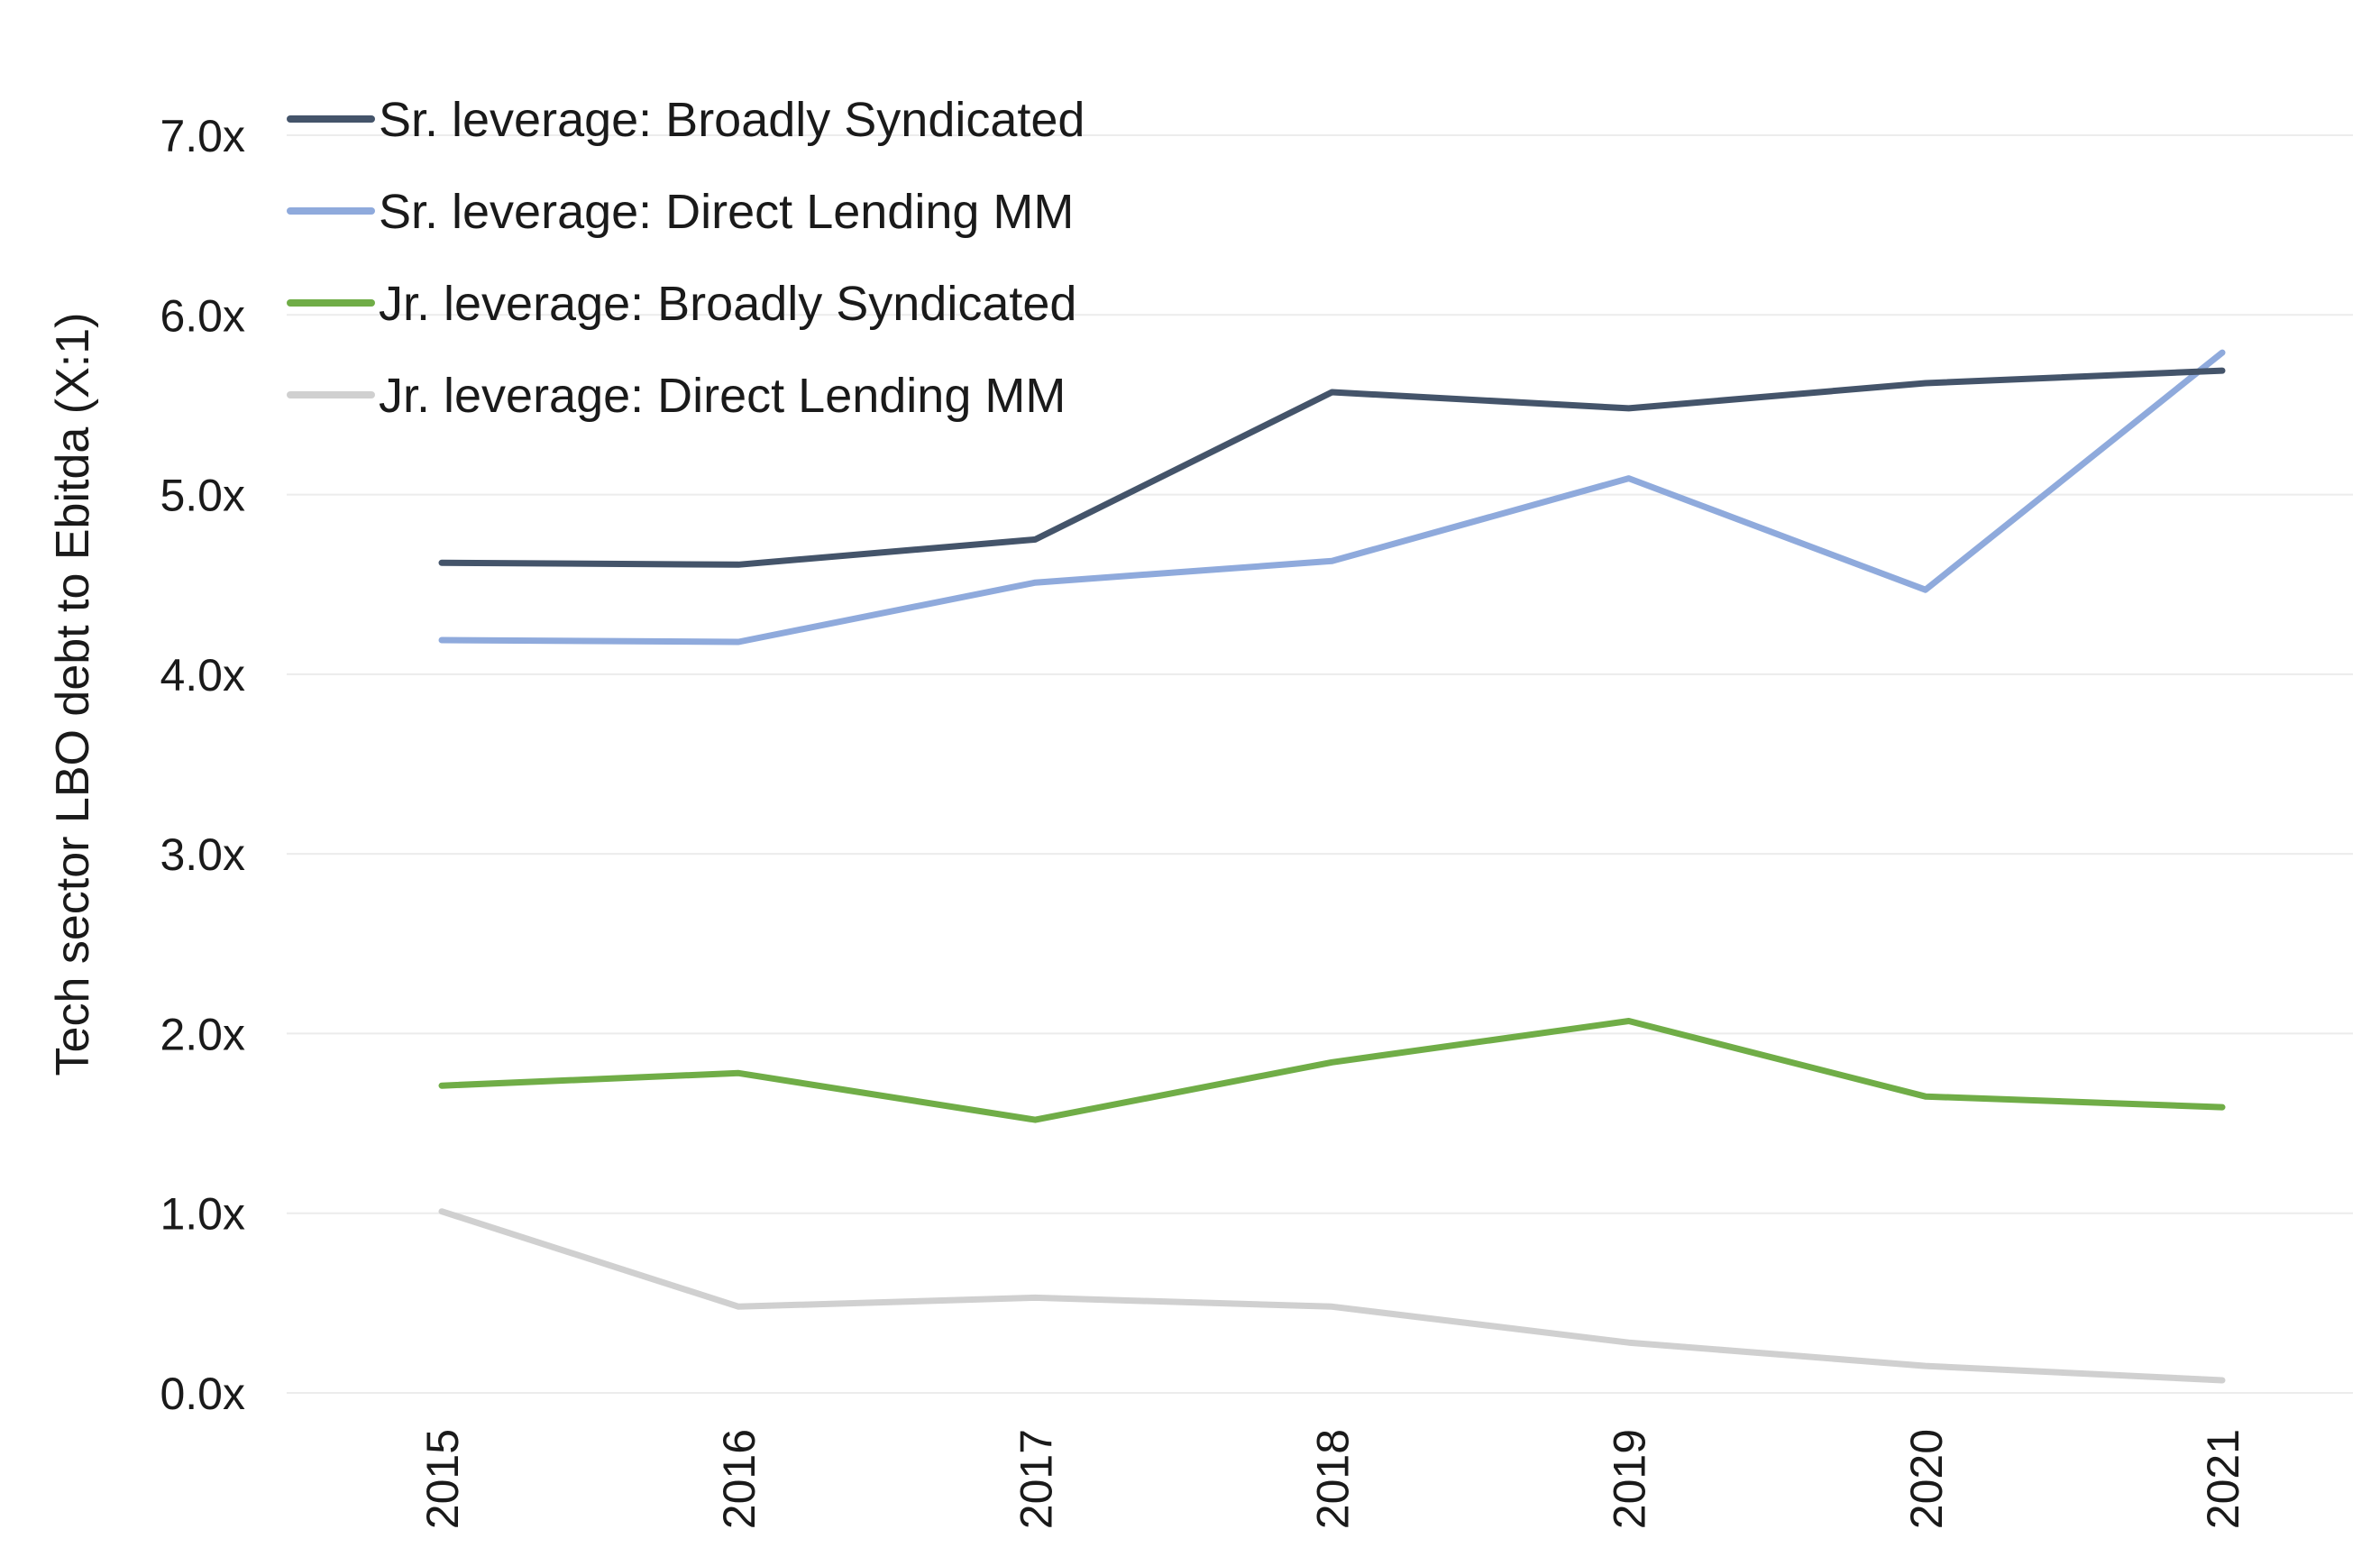 The image size is (2380, 1566). Describe the element at coordinates (202, 1214) in the screenshot. I see `y-tick-label: 1.0x` at that location.